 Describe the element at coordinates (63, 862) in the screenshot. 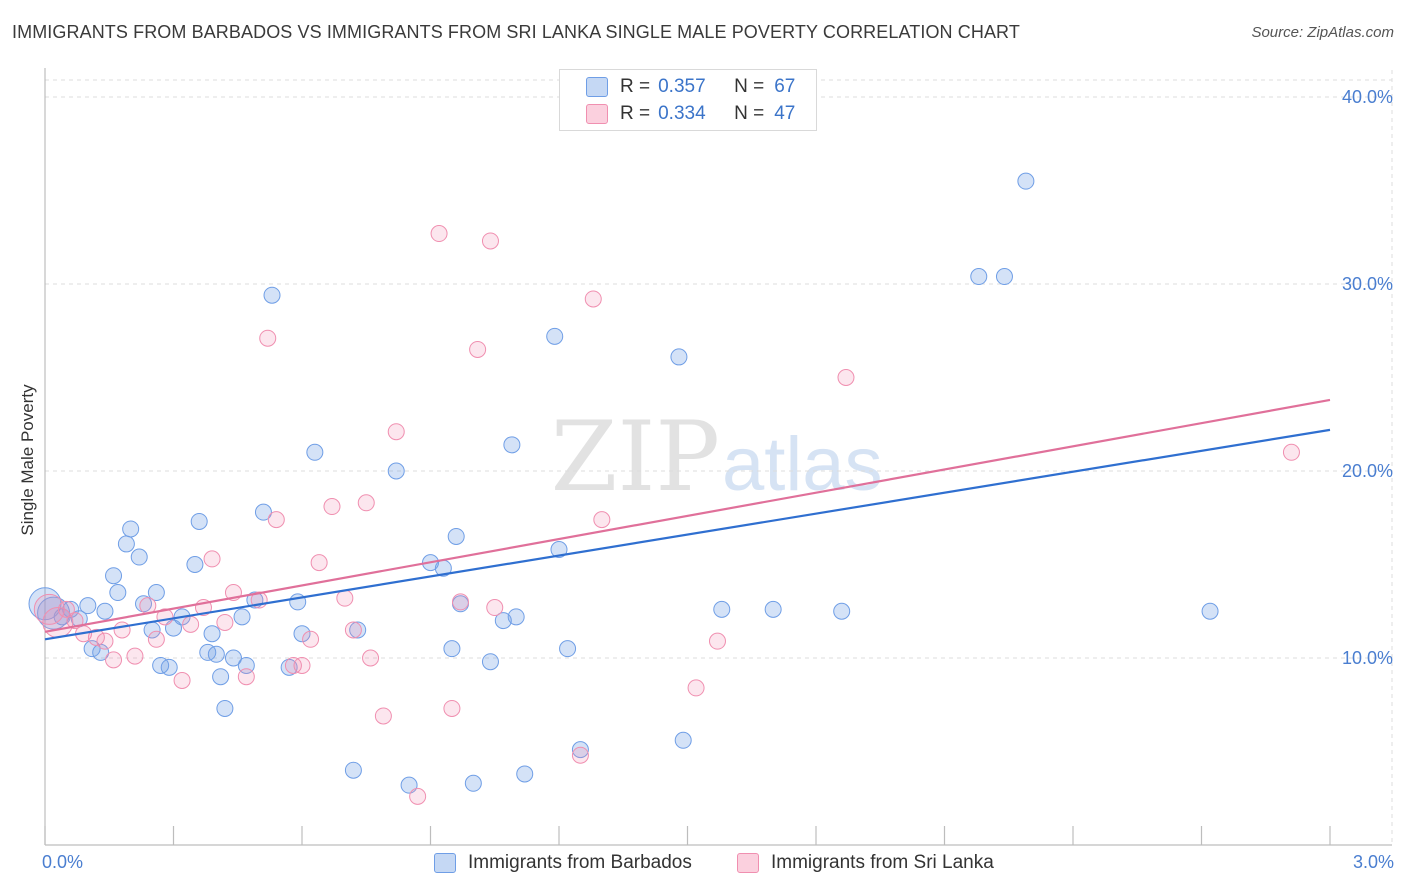

I see `x-tick-label: 0.0%` at that location.